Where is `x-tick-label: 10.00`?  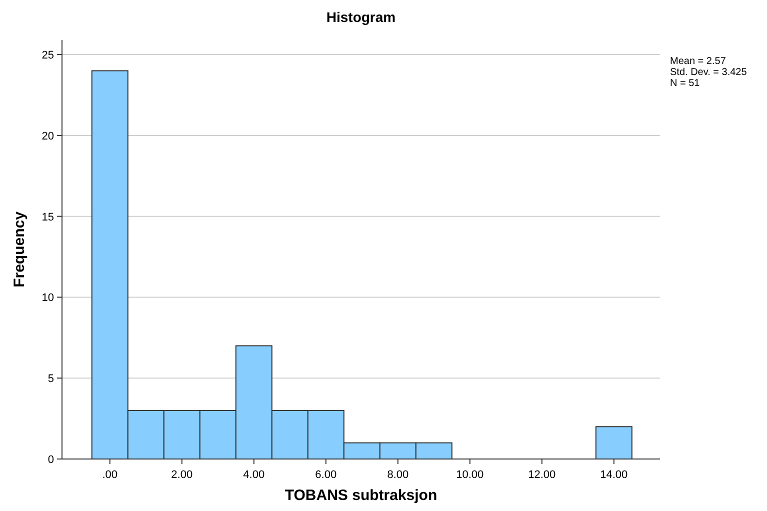
x-tick-label: 10.00 is located at coordinates (470, 475).